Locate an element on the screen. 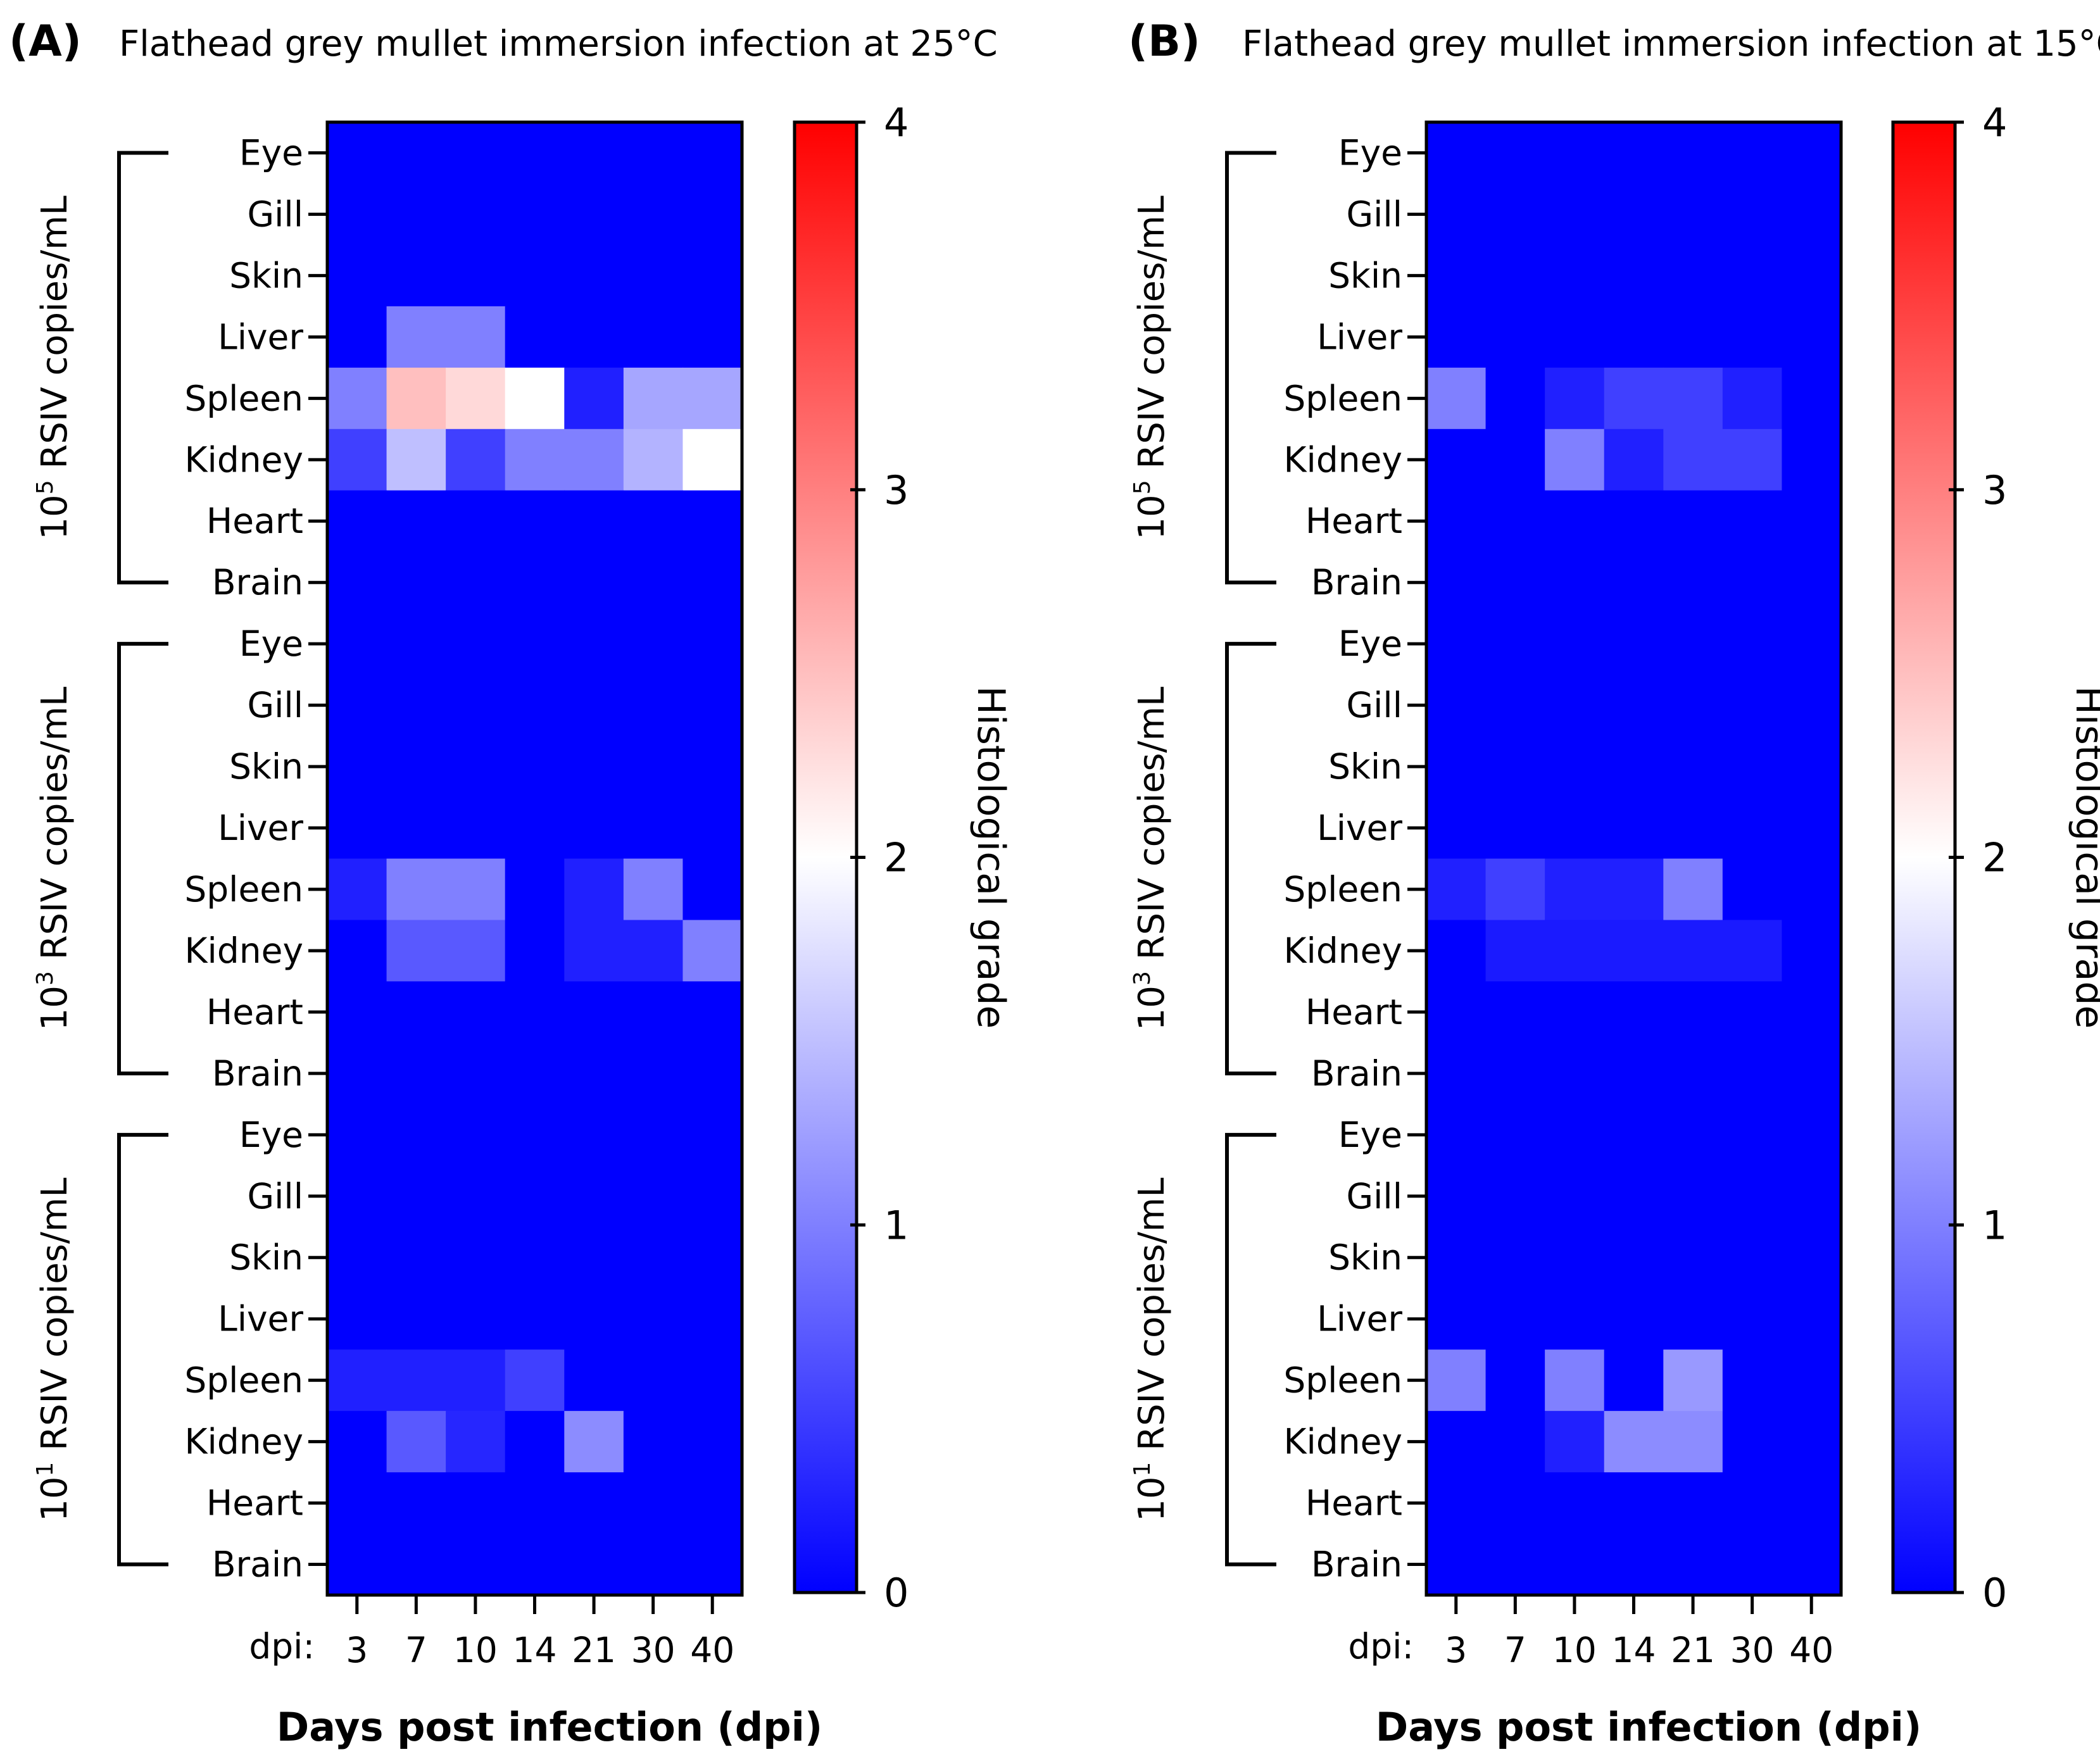 This screenshot has height=1759, width=2100. row-label: Brain is located at coordinates (257, 583).